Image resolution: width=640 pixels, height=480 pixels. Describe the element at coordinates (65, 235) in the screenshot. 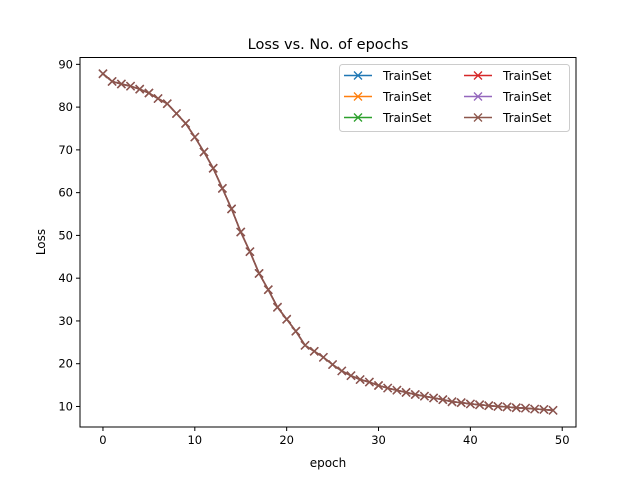

I see `y-tick-label: 50` at that location.